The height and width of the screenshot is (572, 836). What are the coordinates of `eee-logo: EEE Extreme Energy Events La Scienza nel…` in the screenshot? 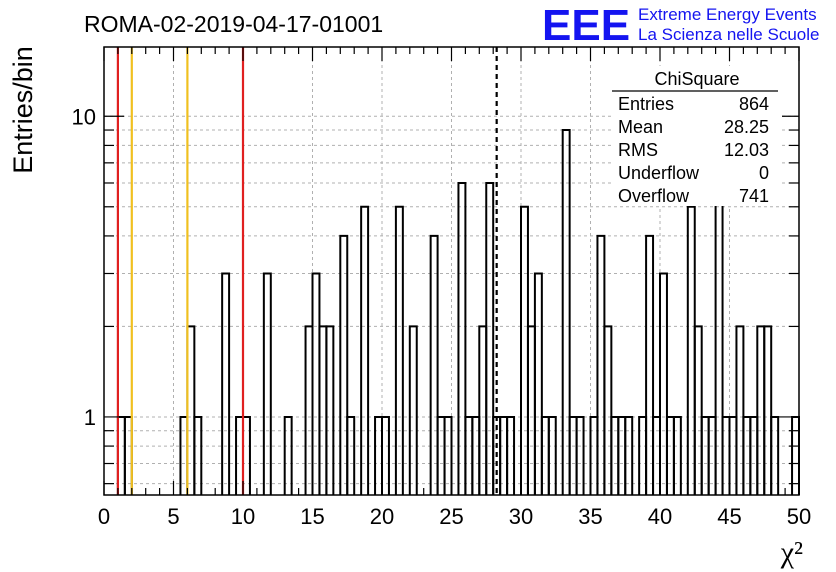 It's located at (680, 25).